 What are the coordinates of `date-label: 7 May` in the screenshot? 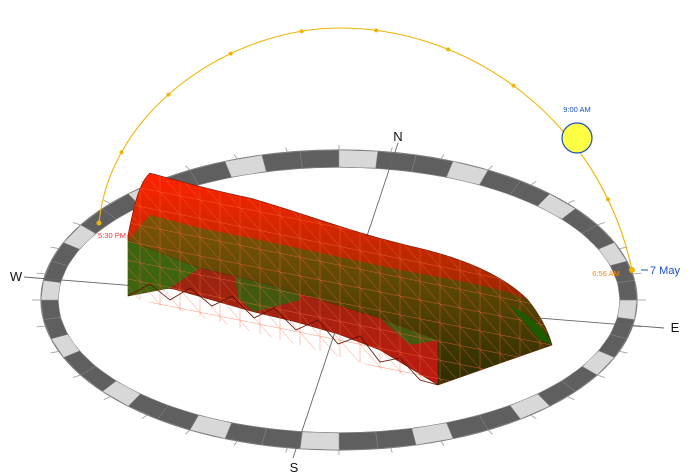 It's located at (665, 271).